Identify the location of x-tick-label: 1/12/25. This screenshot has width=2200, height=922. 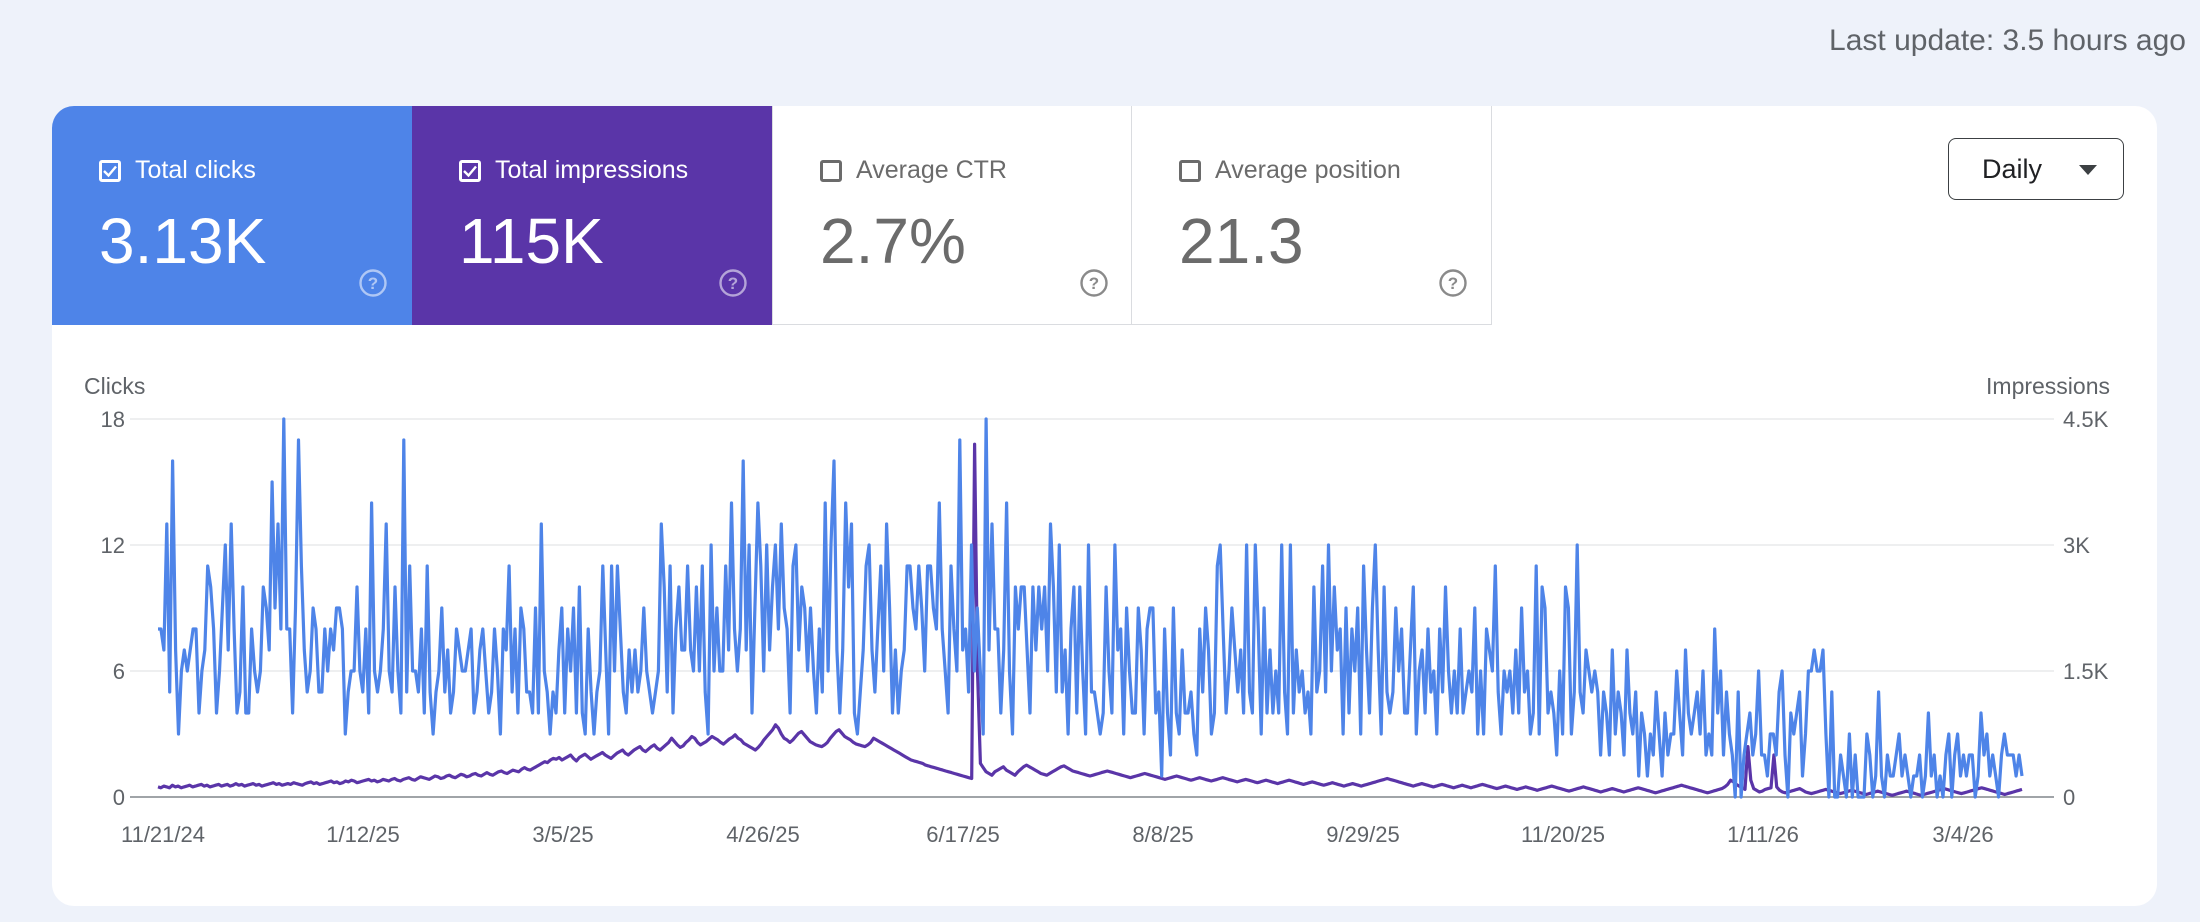
(362, 834).